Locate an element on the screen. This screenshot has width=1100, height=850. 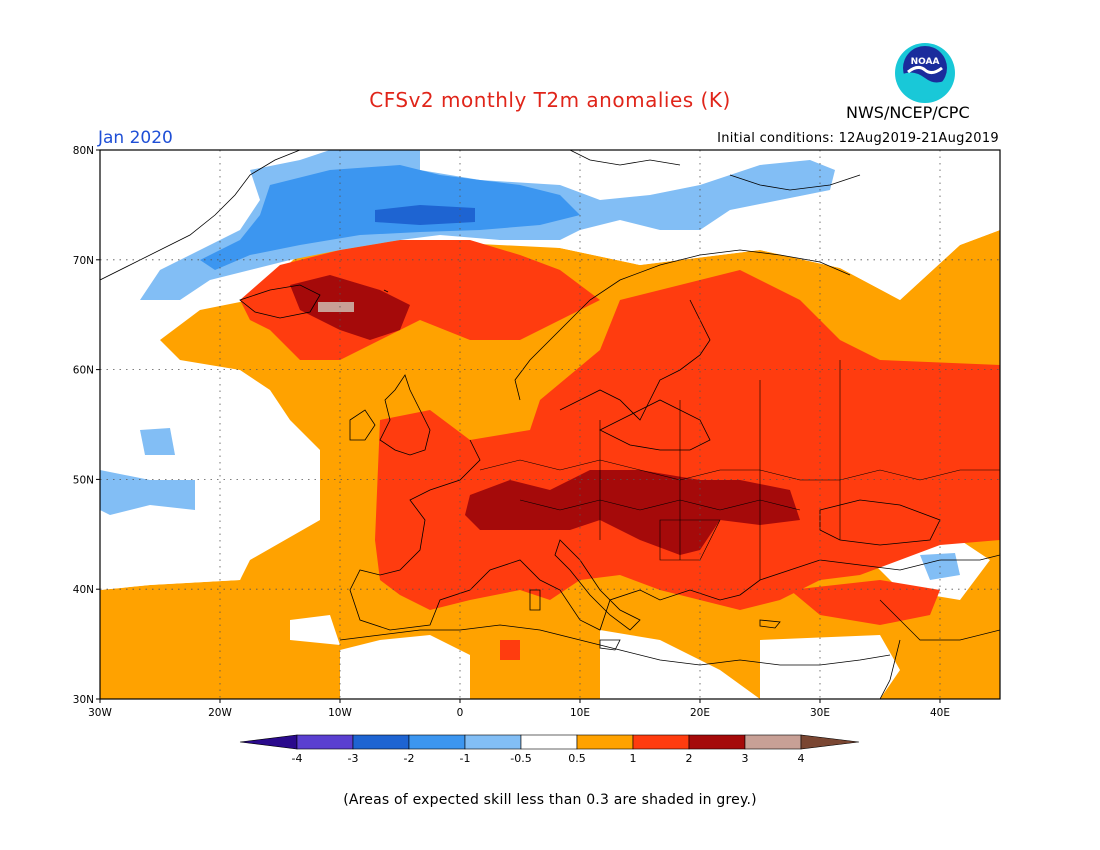
colorbar: -4 -3 -2 -1 -0.5 0.5 1 2 3 4 is located at coordinates (549, 749).